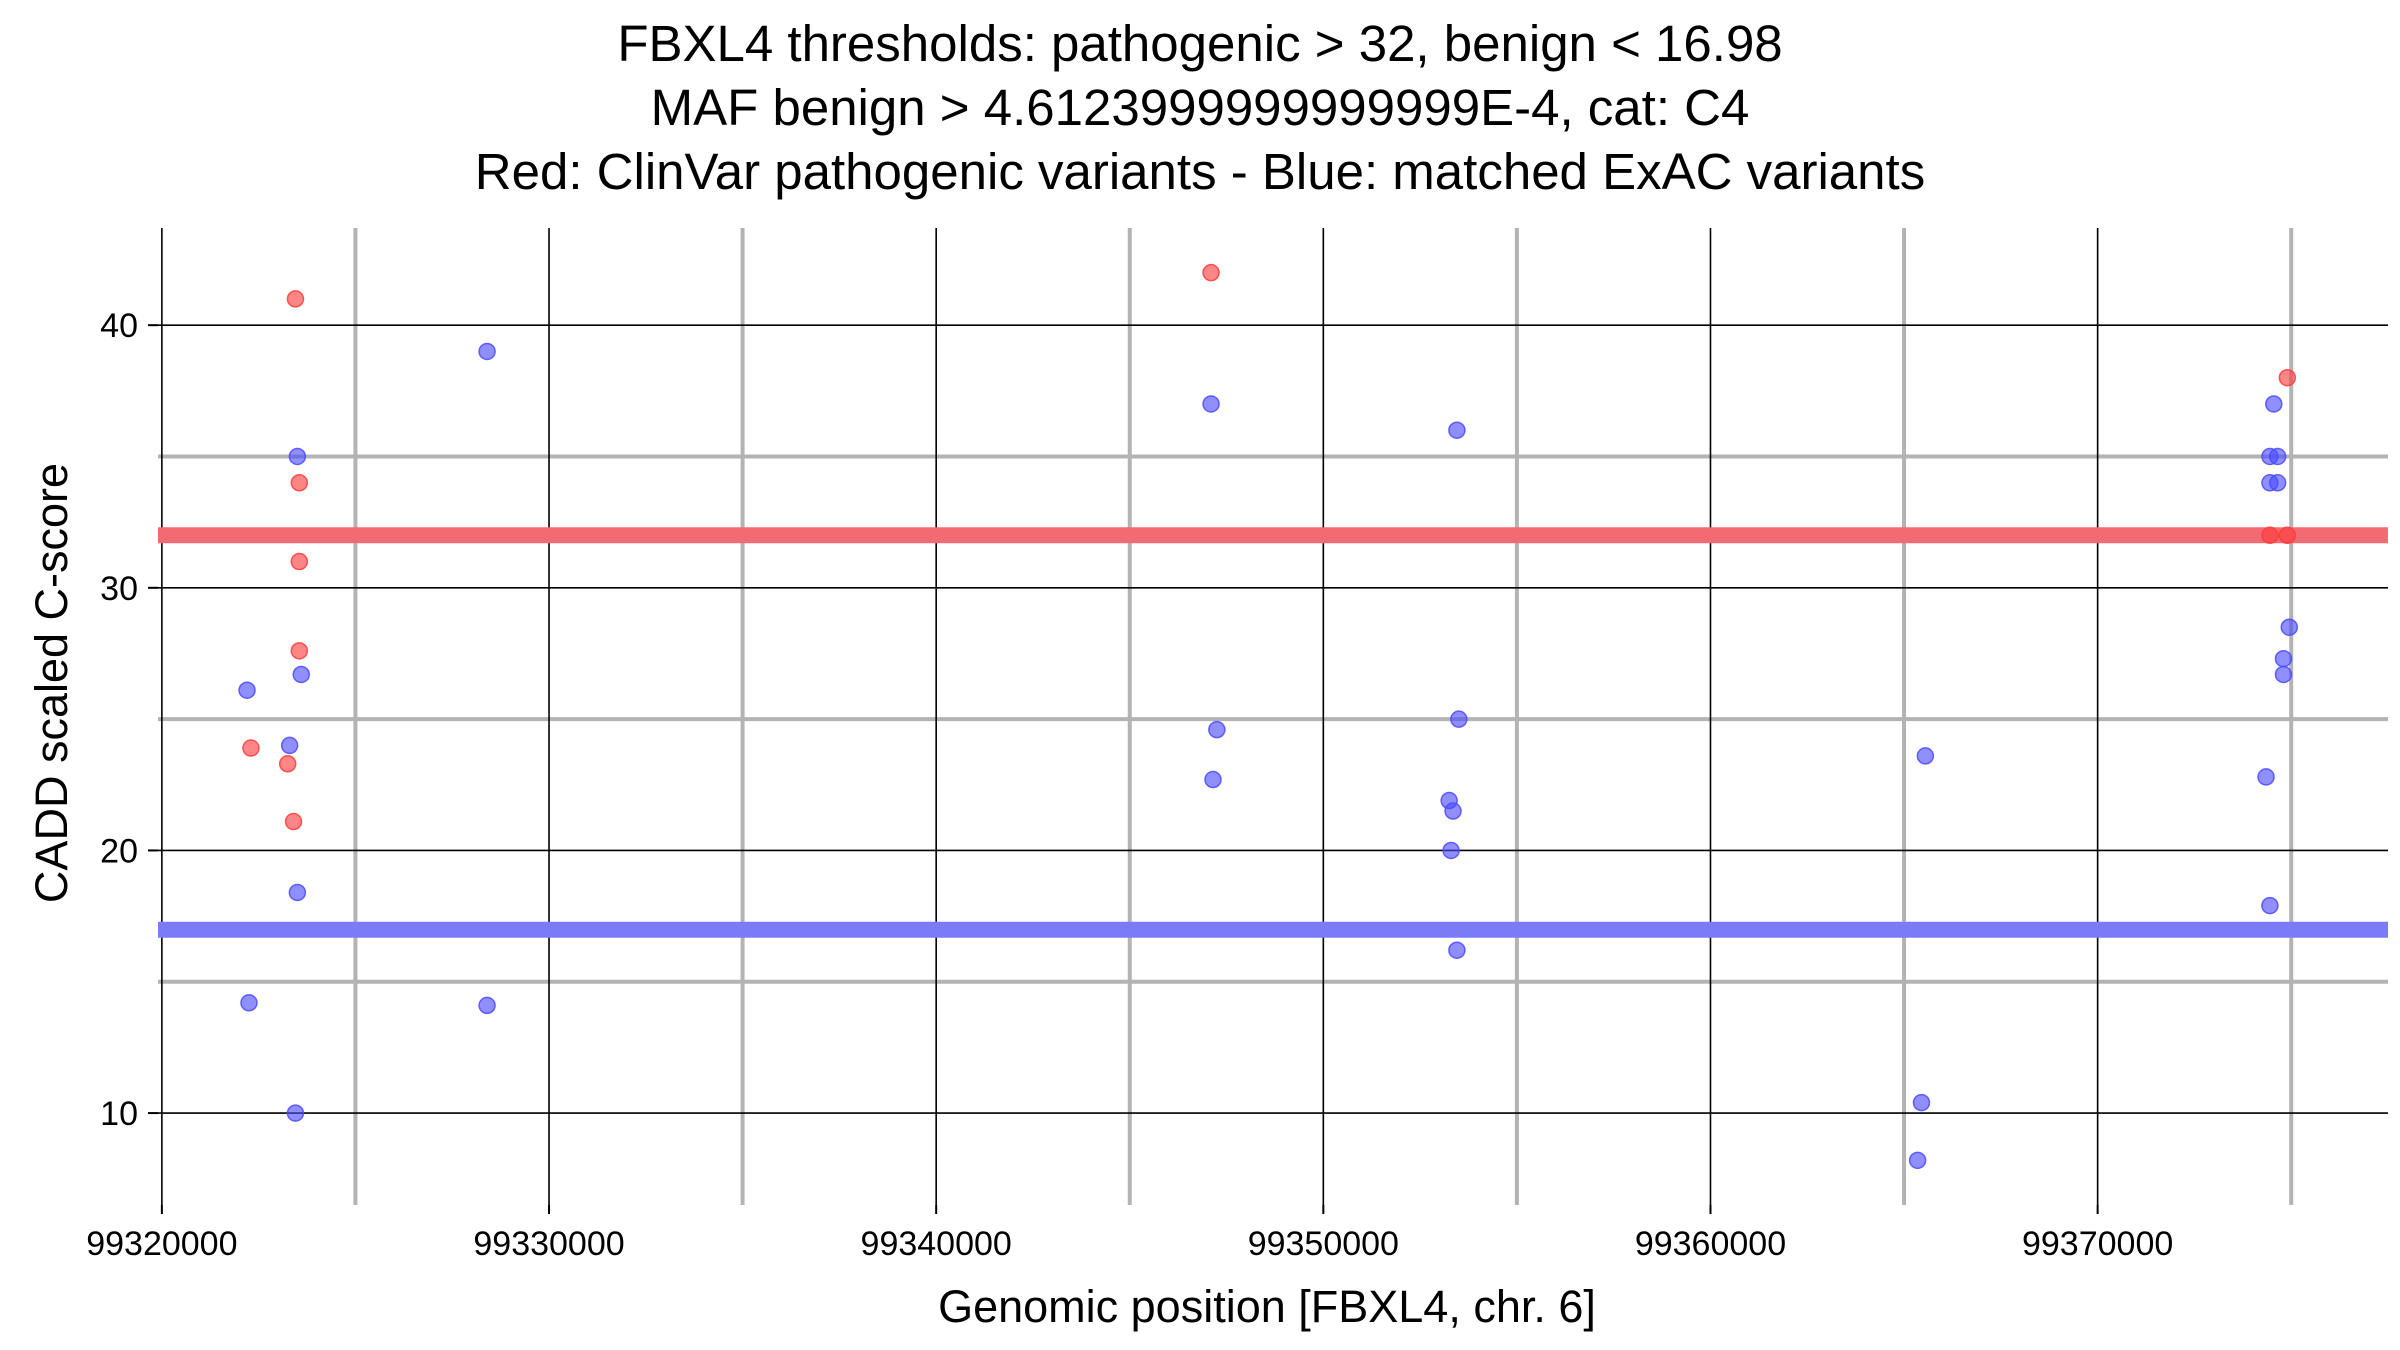  What do you see at coordinates (119, 589) in the screenshot?
I see `y-tick-label: 30` at bounding box center [119, 589].